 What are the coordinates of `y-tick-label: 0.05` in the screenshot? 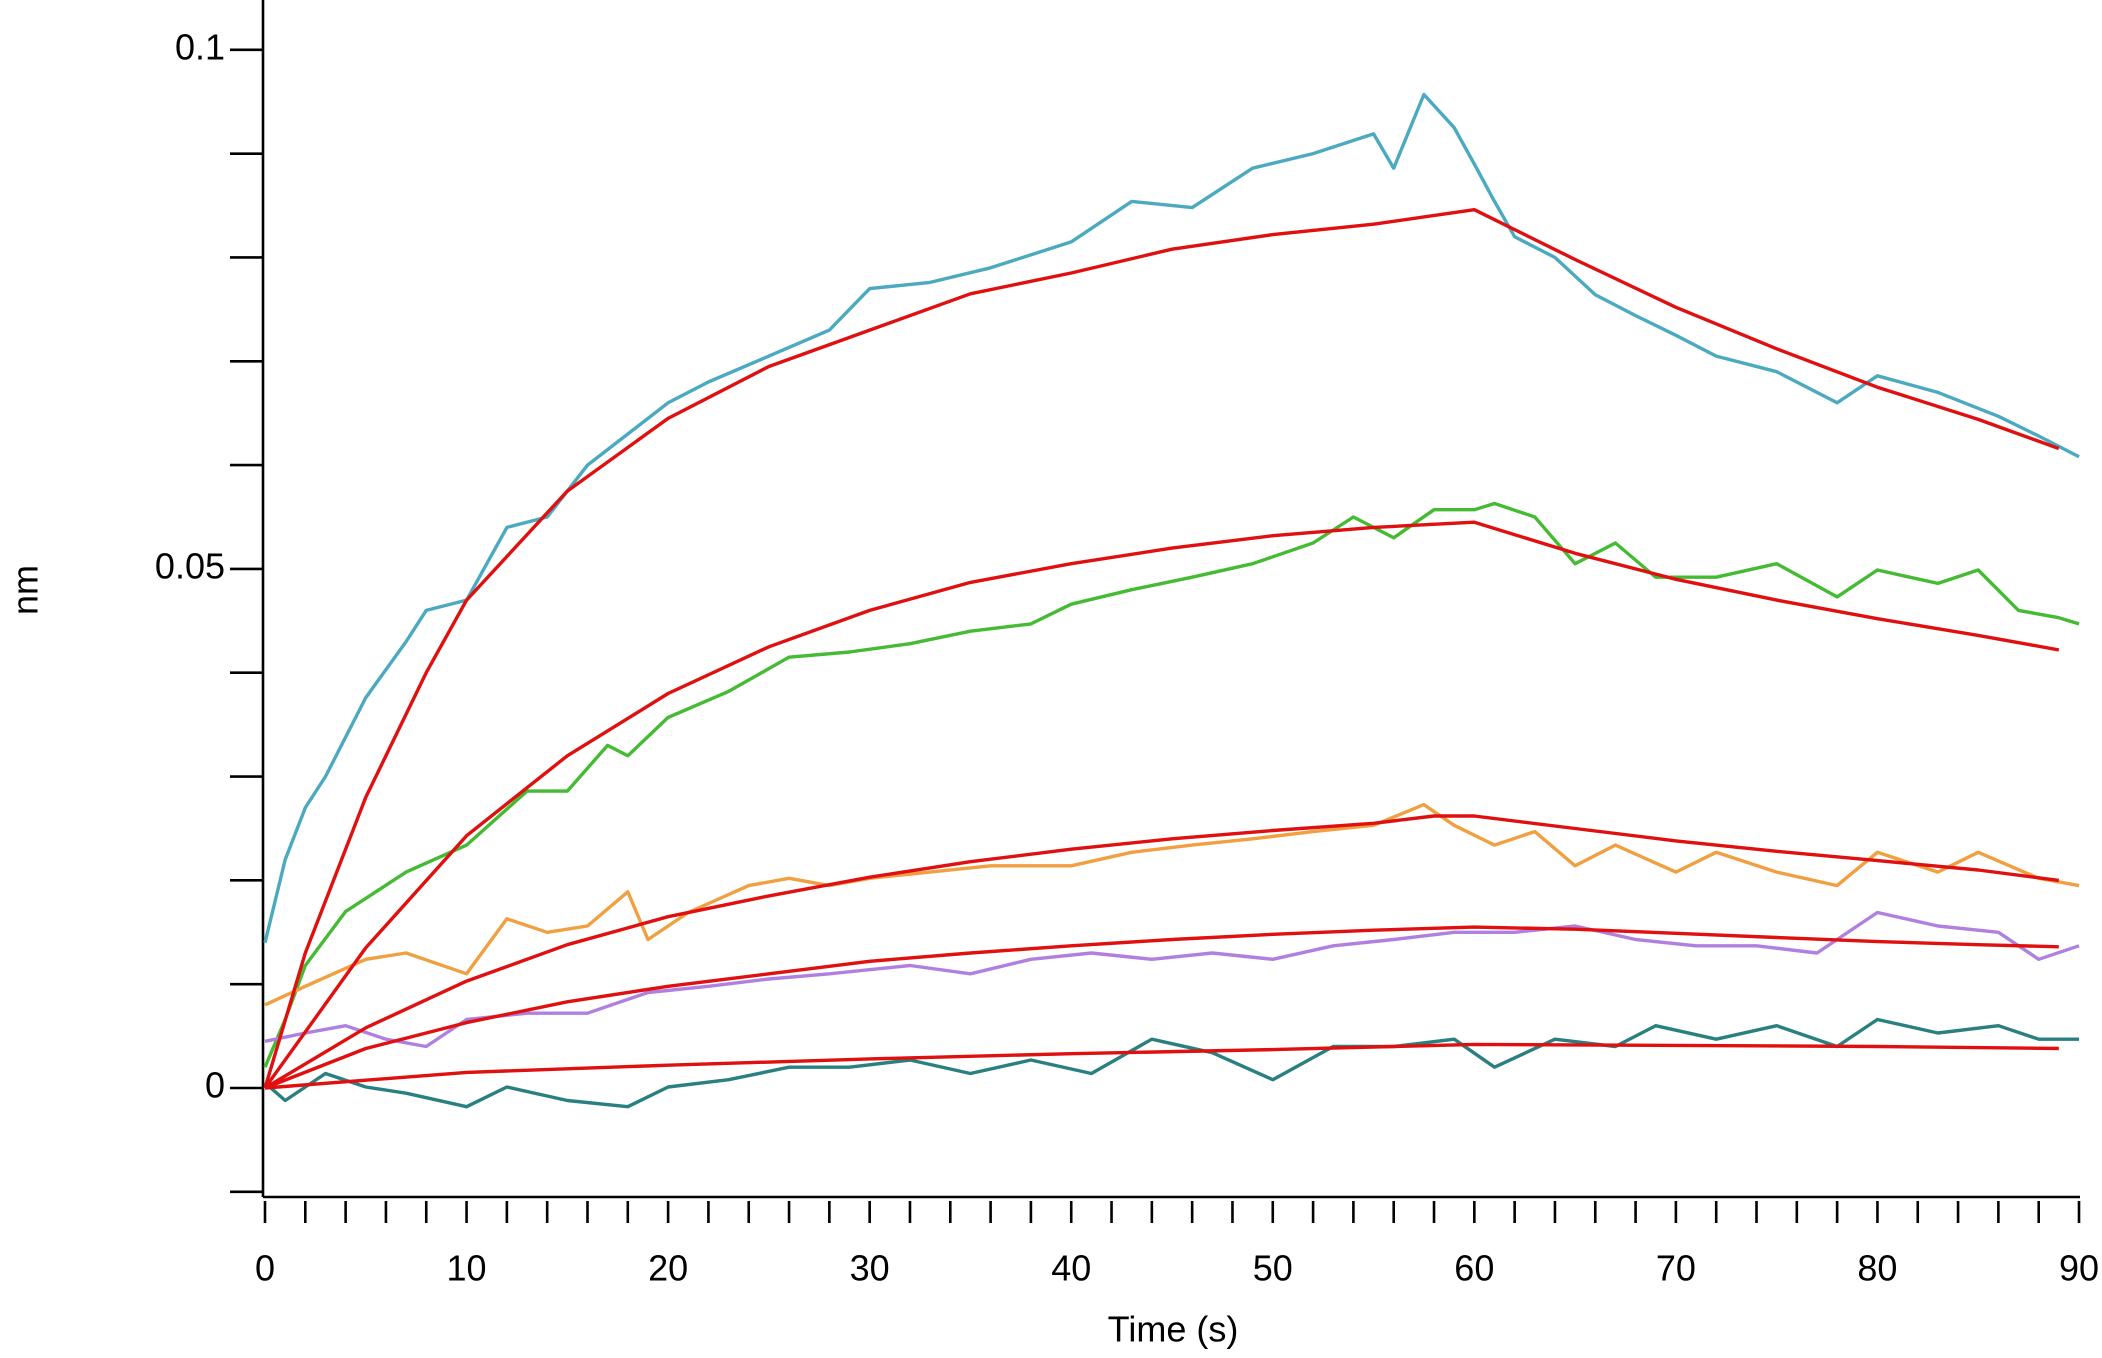 It's located at (190, 565).